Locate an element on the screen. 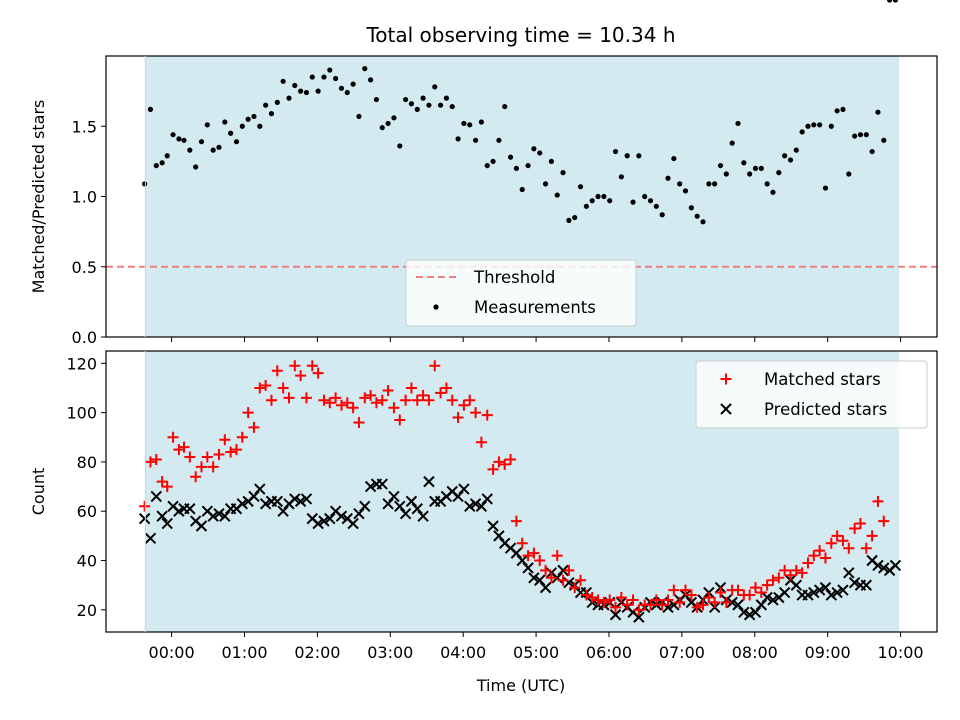 This screenshot has width=960, height=720. y-tick-label: 80 is located at coordinates (87, 462).